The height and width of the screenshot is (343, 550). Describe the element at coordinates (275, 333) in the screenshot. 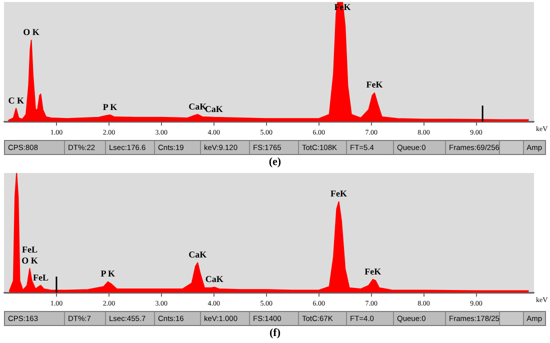

I see `text: (f)` at that location.